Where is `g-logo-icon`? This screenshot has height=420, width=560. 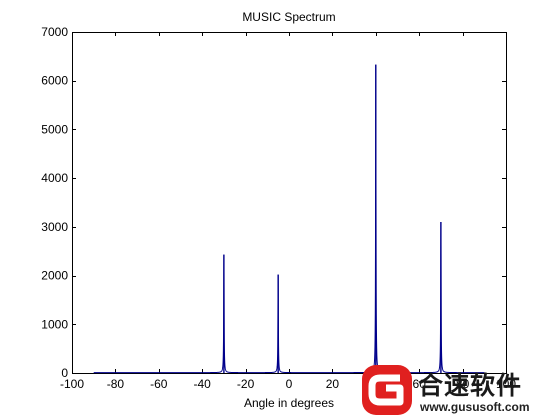 g-logo-icon is located at coordinates (387, 390).